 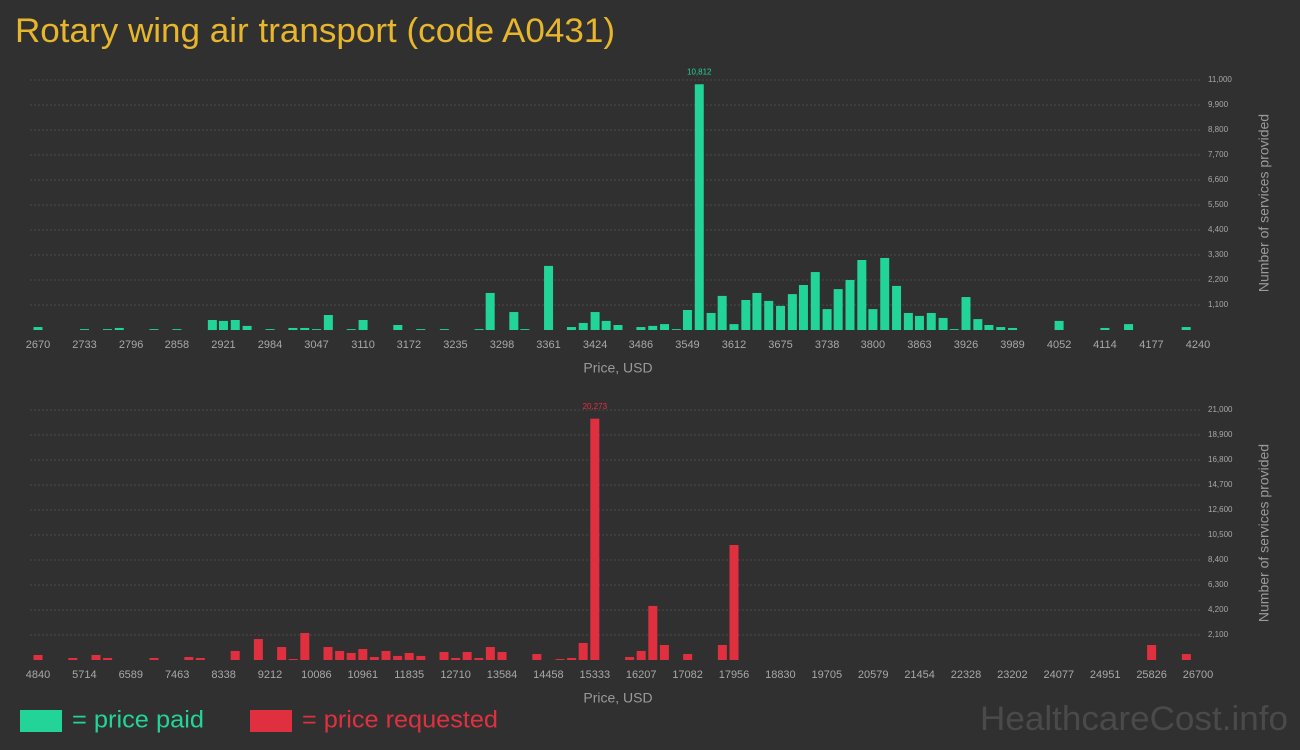 What do you see at coordinates (1220, 484) in the screenshot?
I see `y-tick-label: 14,700` at bounding box center [1220, 484].